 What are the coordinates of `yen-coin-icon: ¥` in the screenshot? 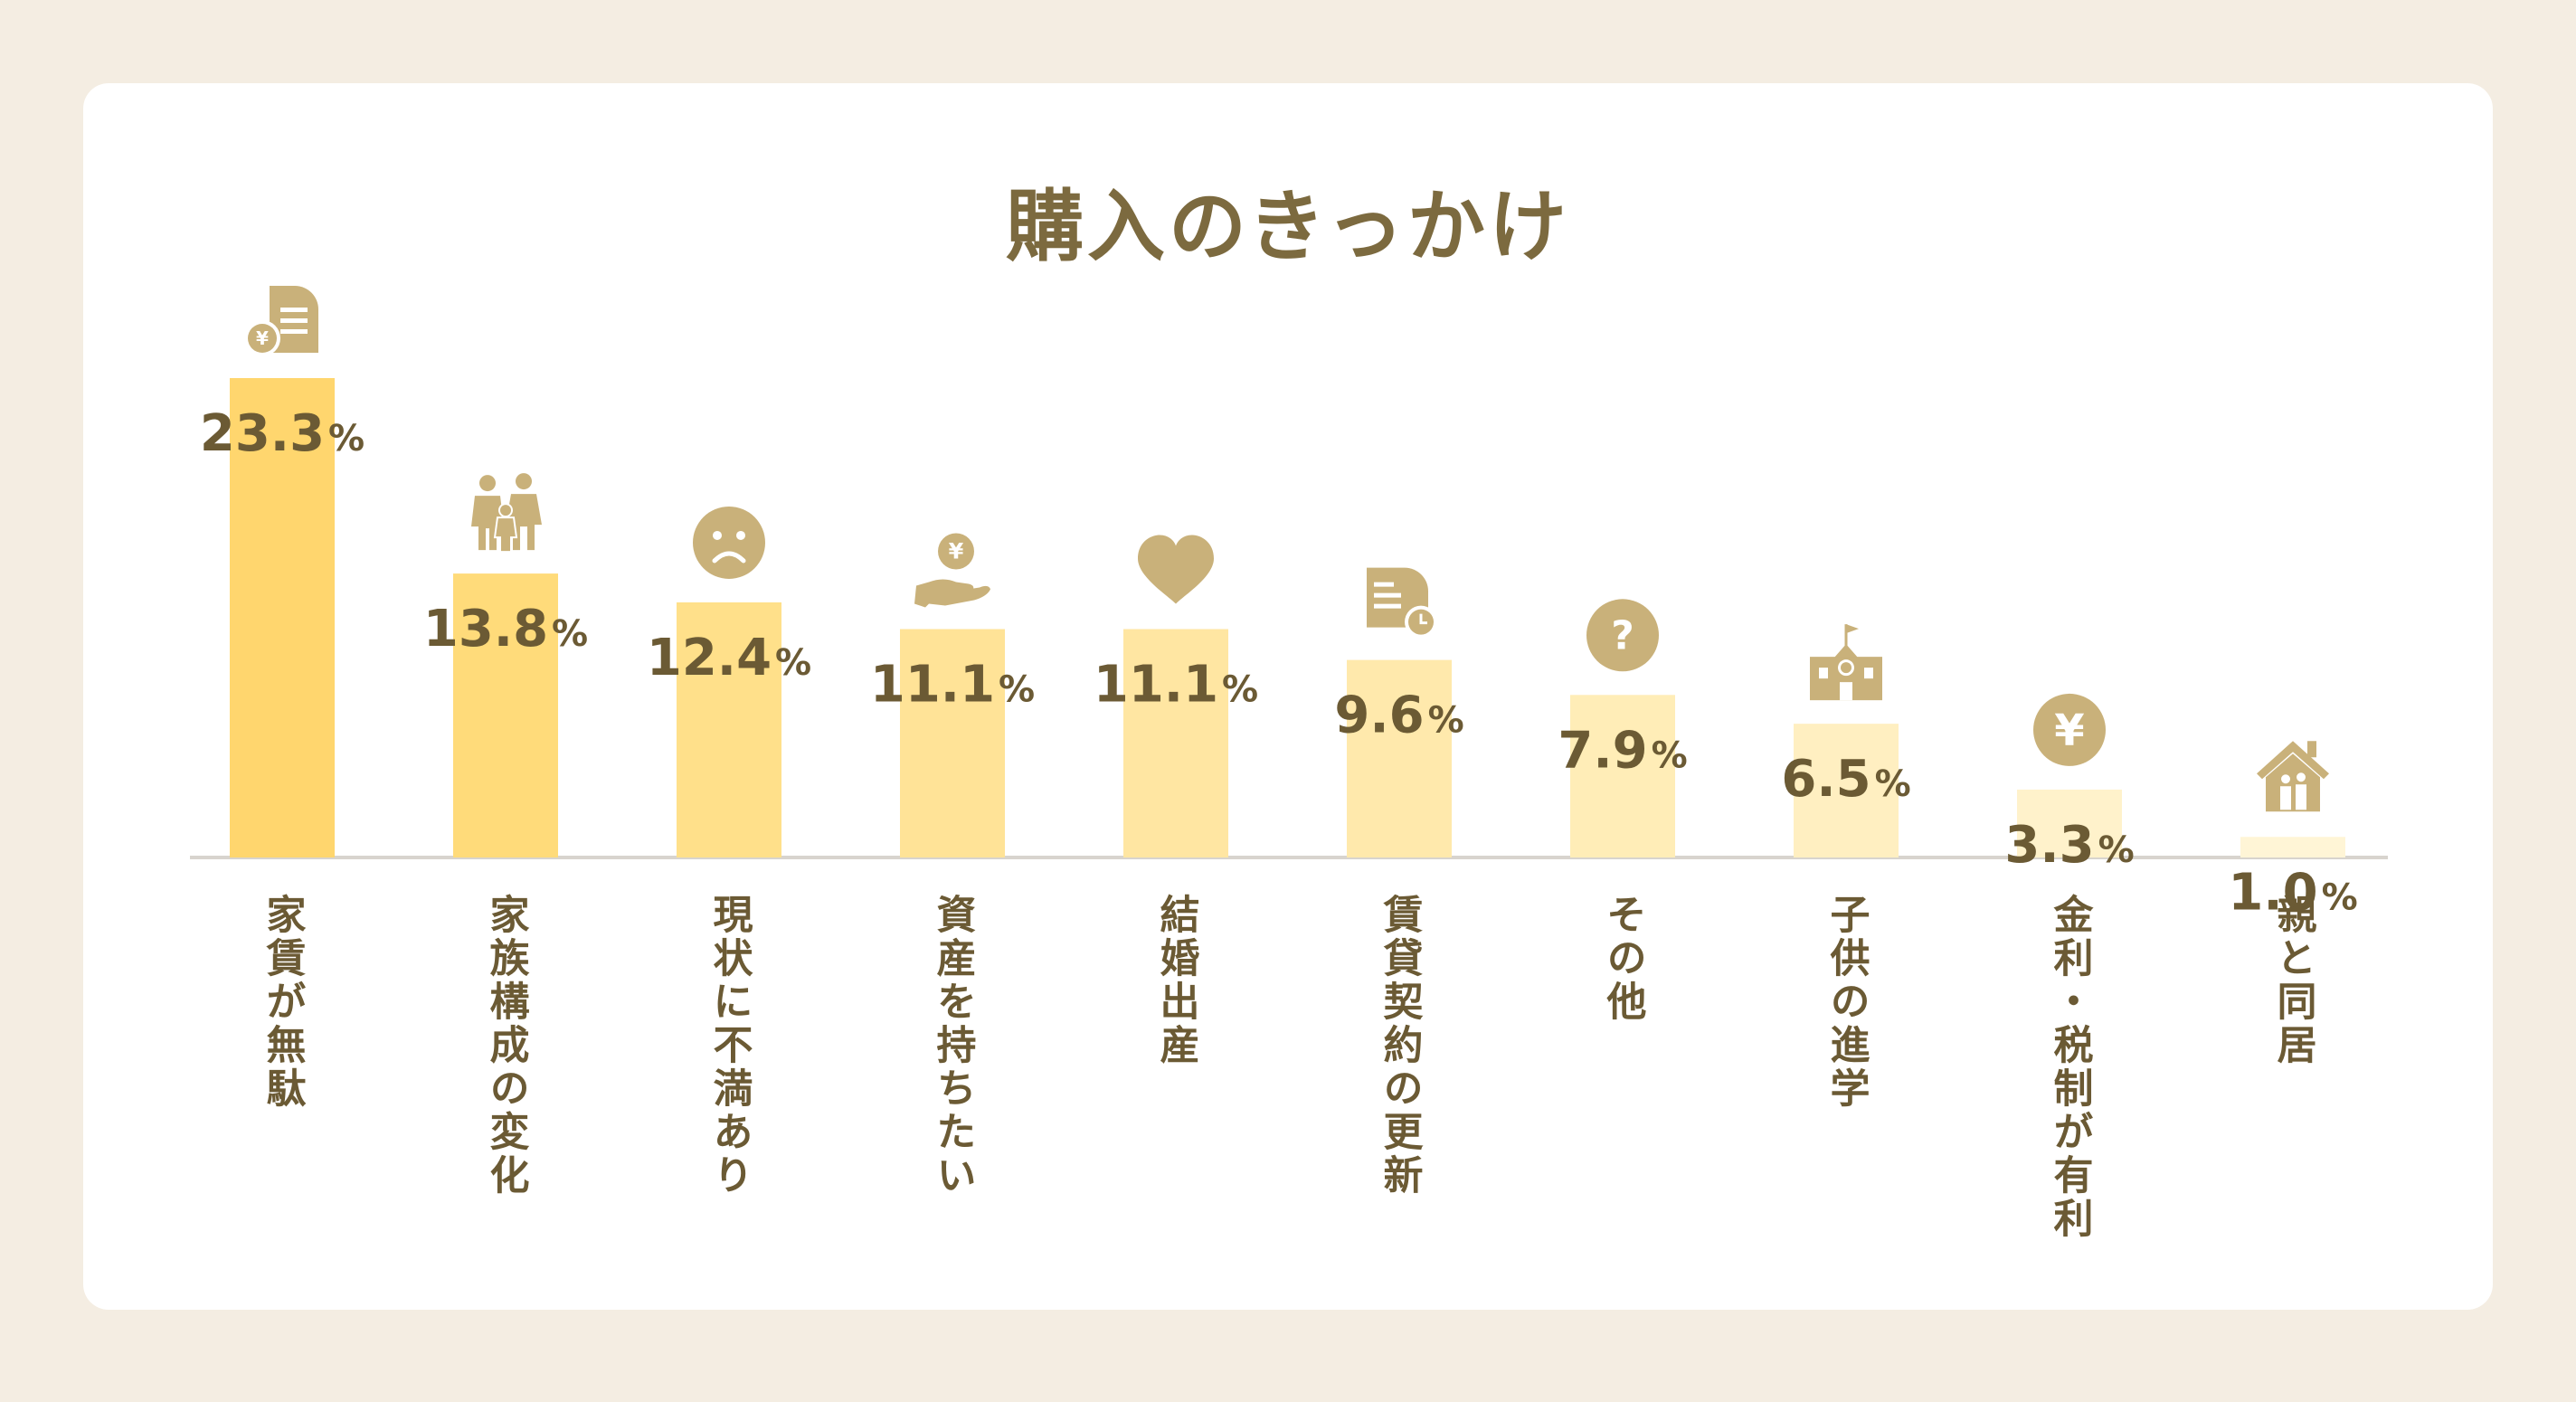 It's located at (2069, 729).